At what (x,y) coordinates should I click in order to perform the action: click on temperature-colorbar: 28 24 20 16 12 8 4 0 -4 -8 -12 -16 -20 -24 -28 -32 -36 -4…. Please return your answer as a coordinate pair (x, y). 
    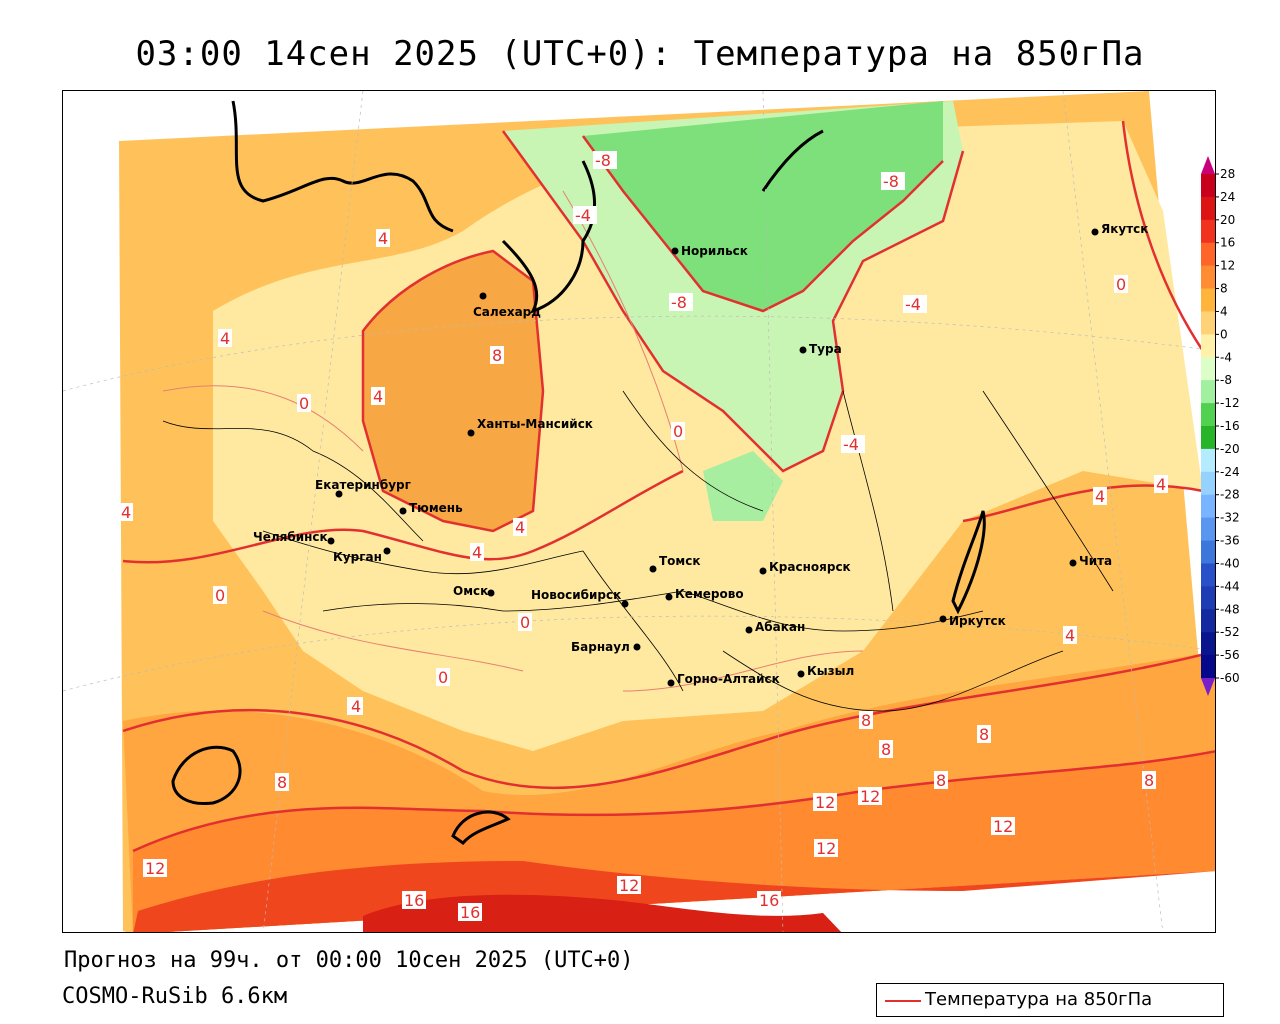
    Looking at the image, I should click on (1220, 426).